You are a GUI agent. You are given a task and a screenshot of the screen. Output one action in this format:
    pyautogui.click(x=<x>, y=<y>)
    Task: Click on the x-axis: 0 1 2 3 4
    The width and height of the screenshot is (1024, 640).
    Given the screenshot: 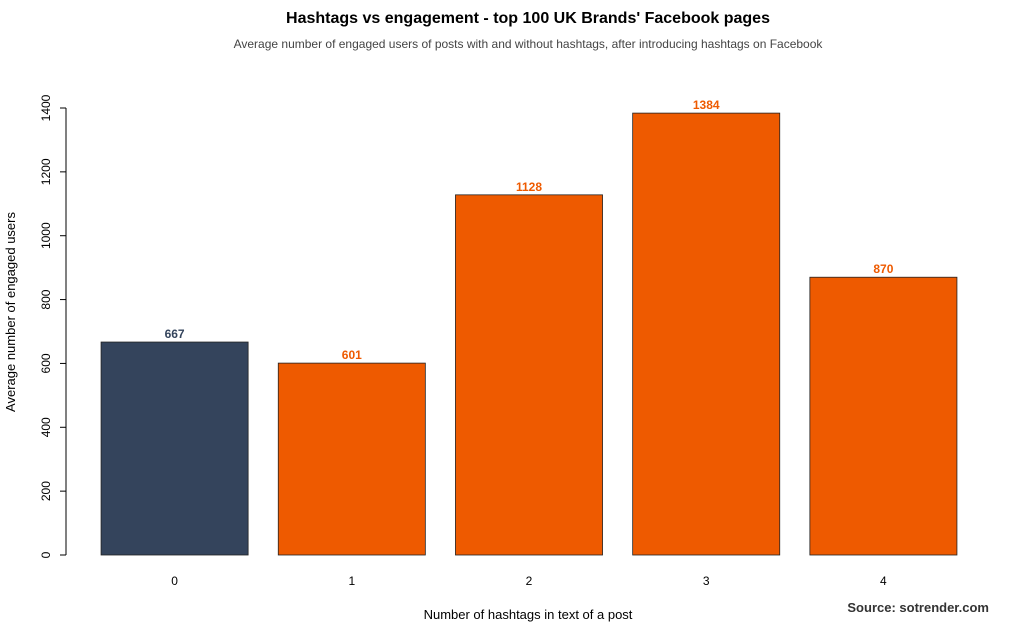 What is the action you would take?
    pyautogui.click(x=529, y=581)
    